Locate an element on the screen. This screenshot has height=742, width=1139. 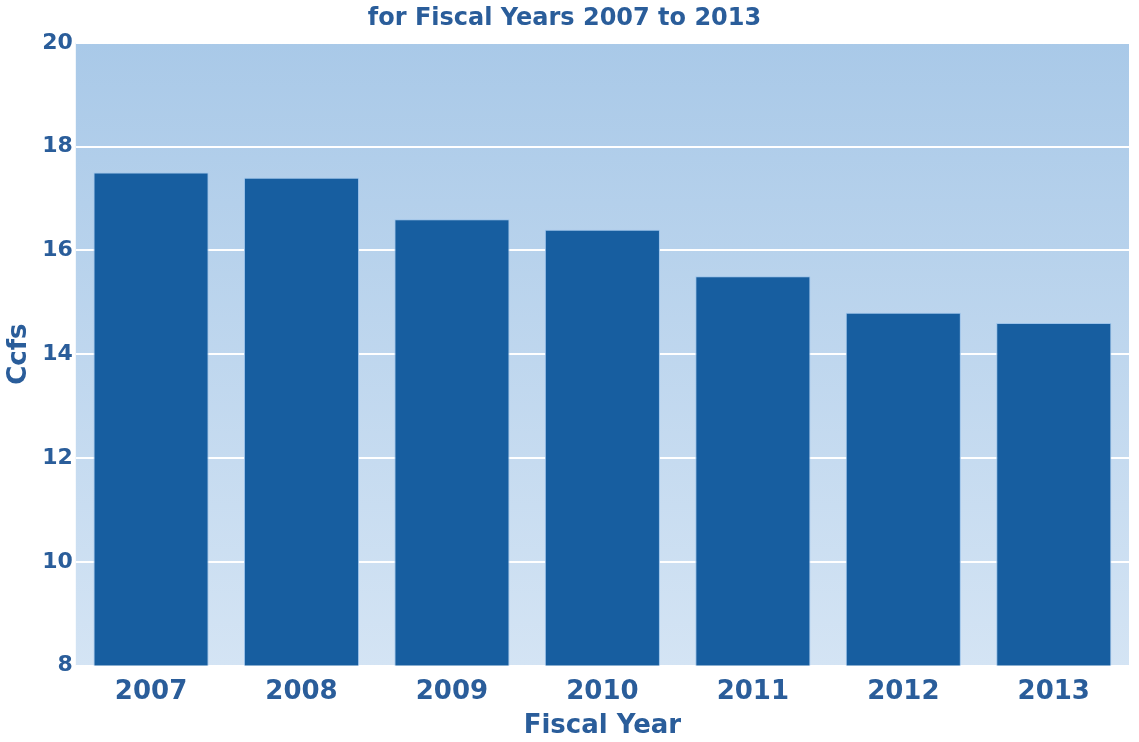
x-tick-label: 2013 is located at coordinates (1053, 689).